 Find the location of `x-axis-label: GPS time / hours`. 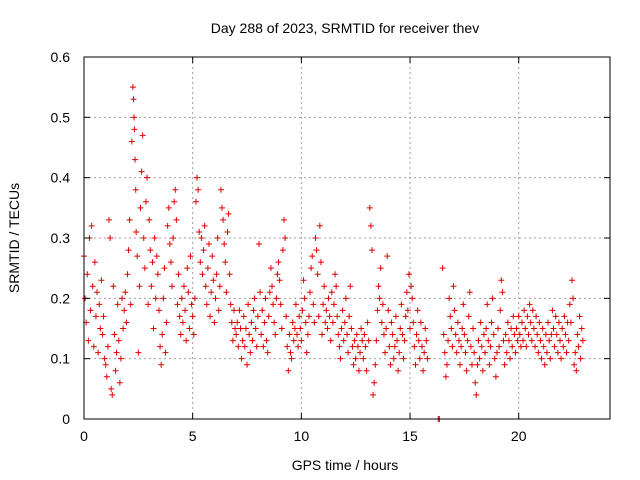

x-axis-label: GPS time / hours is located at coordinates (345, 465).